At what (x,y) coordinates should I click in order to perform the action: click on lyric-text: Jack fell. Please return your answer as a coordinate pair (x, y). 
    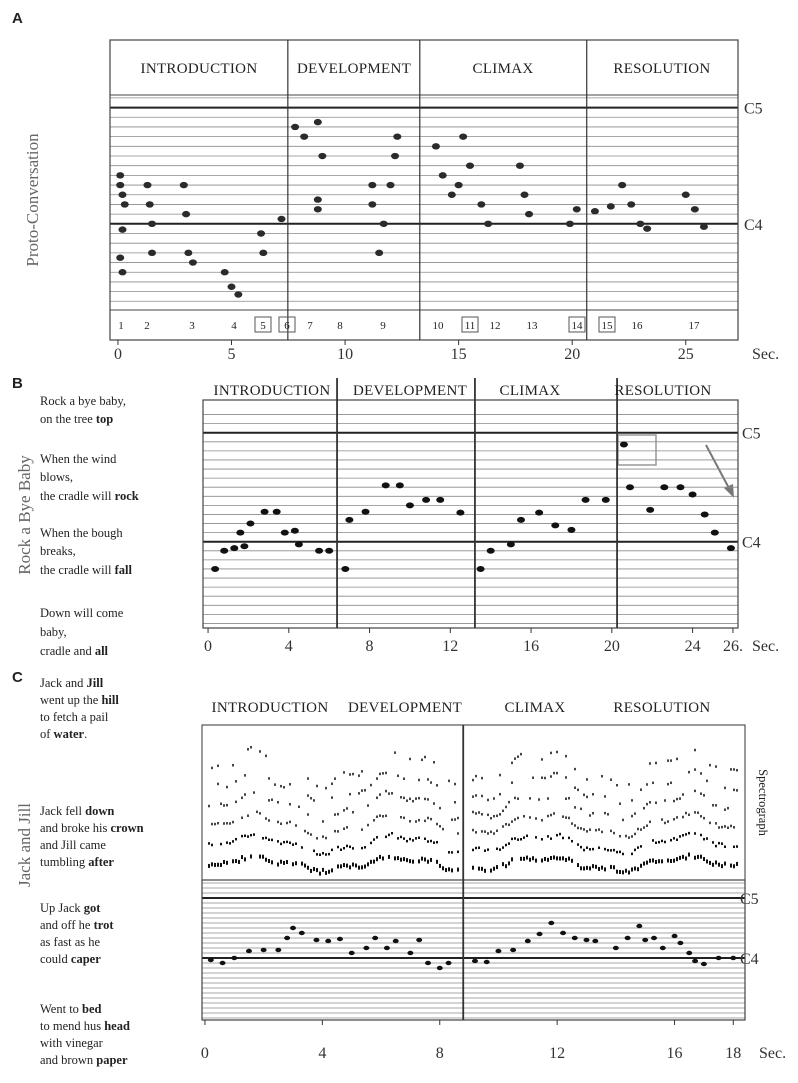
    Looking at the image, I should click on (62, 811).